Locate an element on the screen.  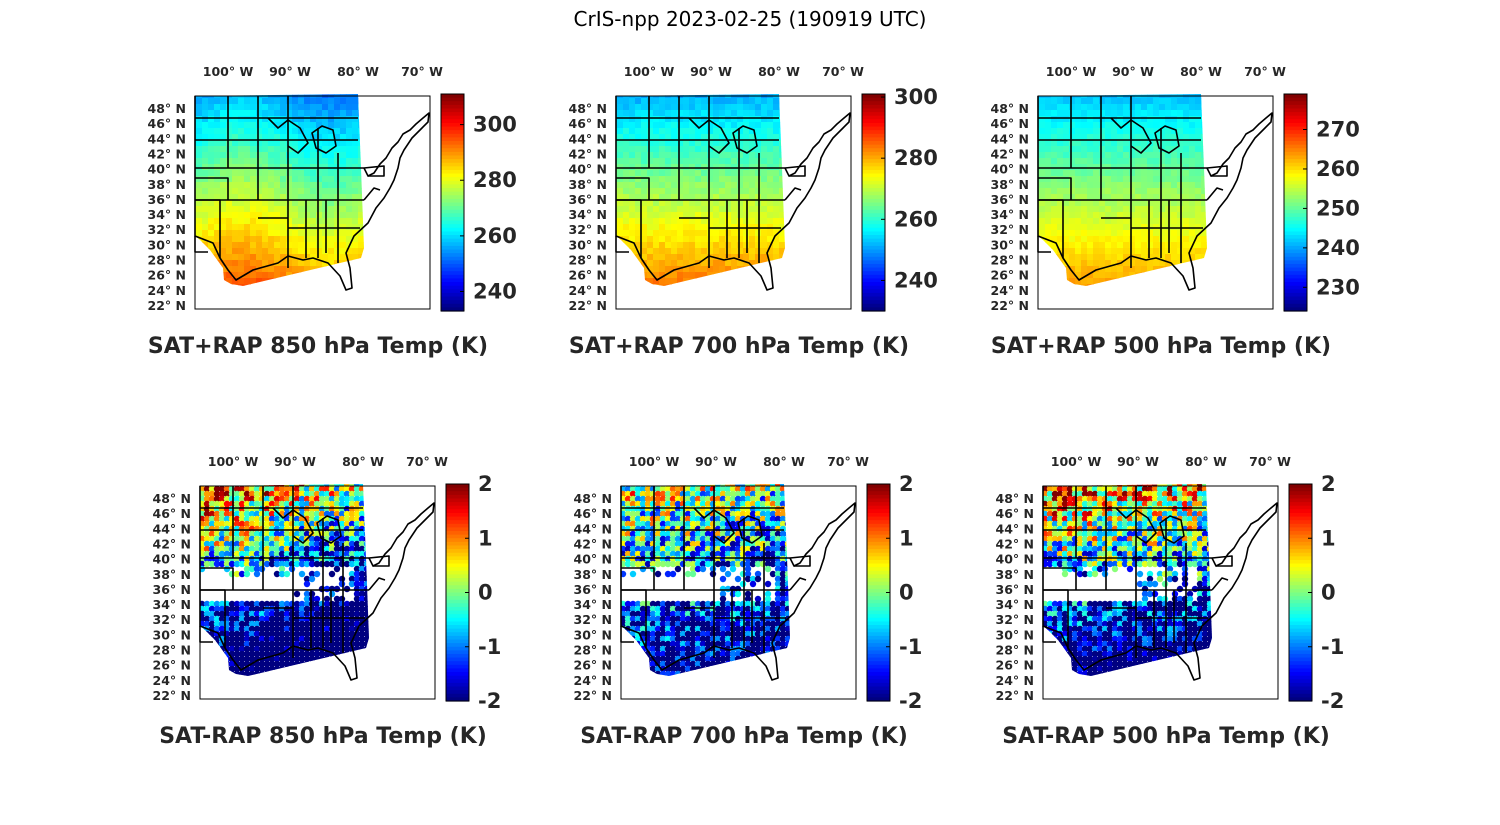
colorbar-tick-label: 280 is located at coordinates (495, 180).